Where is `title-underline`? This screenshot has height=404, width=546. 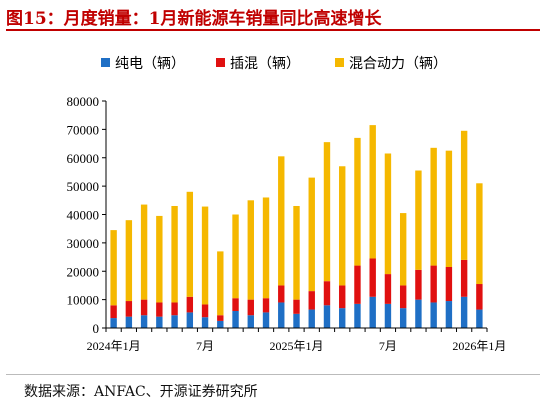
title-underline is located at coordinates (273, 30).